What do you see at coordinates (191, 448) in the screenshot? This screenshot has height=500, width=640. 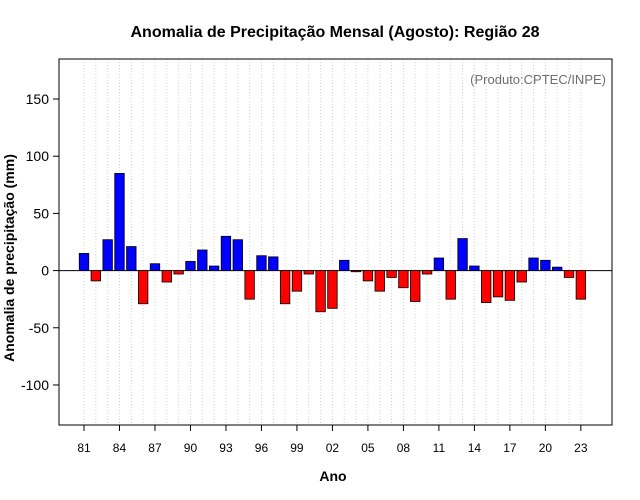 I see `x-tick-label: 90` at bounding box center [191, 448].